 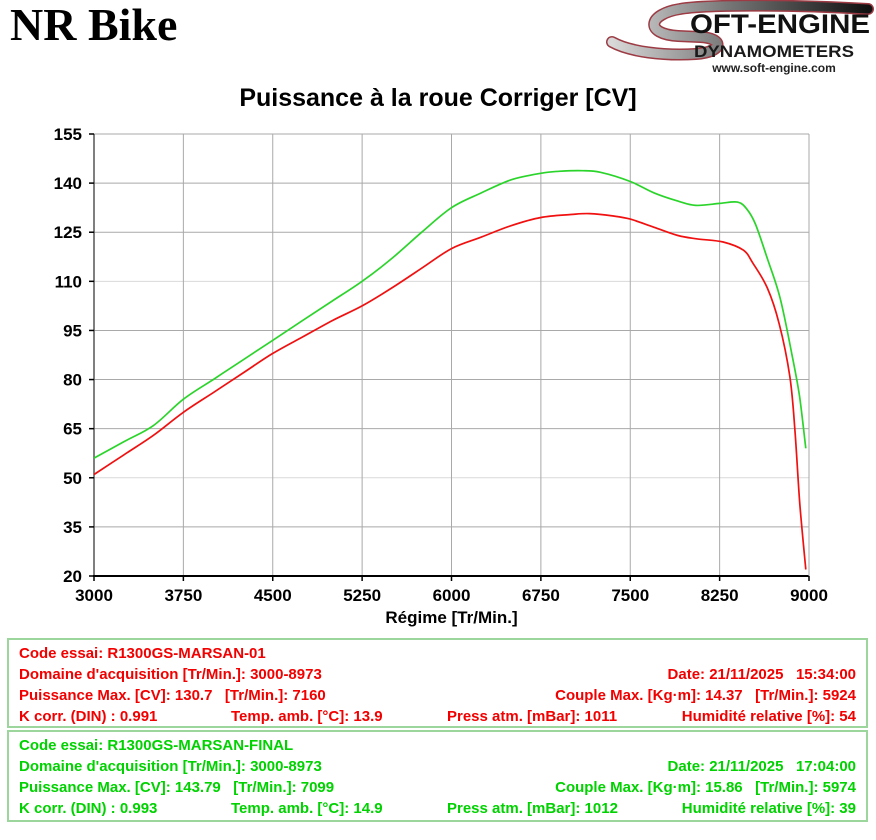 What do you see at coordinates (88, 808) in the screenshot?
I see `k-corr-2: K corr. (DIN) : 0.993` at bounding box center [88, 808].